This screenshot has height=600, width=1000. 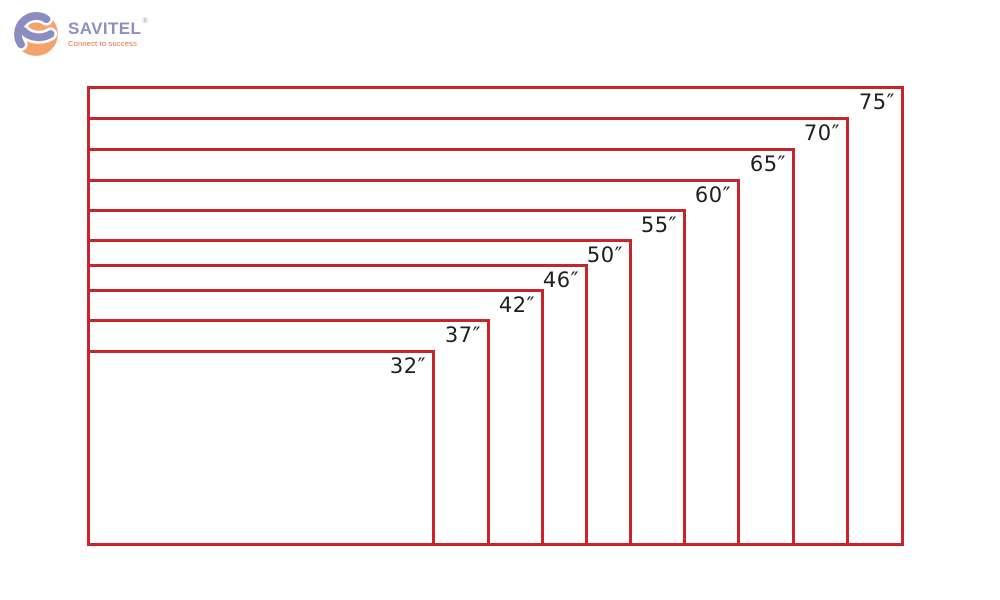 What do you see at coordinates (34, 32) in the screenshot?
I see `savitel-s-icon` at bounding box center [34, 32].